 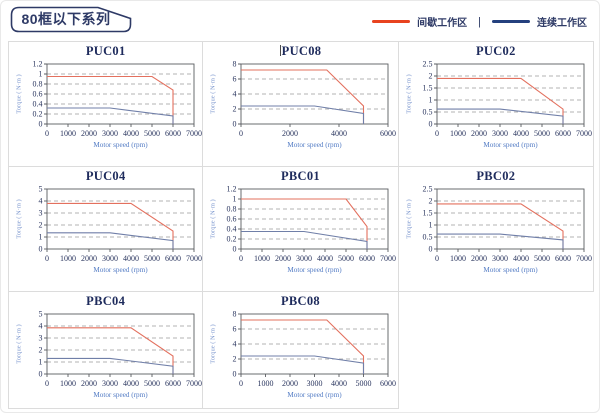 I want to click on svg-text: 0.2, so click(x=37, y=114).